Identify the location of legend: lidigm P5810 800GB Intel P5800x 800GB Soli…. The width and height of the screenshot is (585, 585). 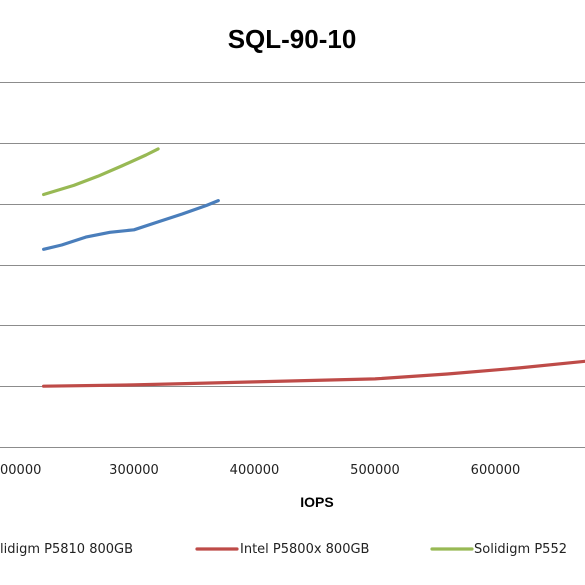
(283, 549).